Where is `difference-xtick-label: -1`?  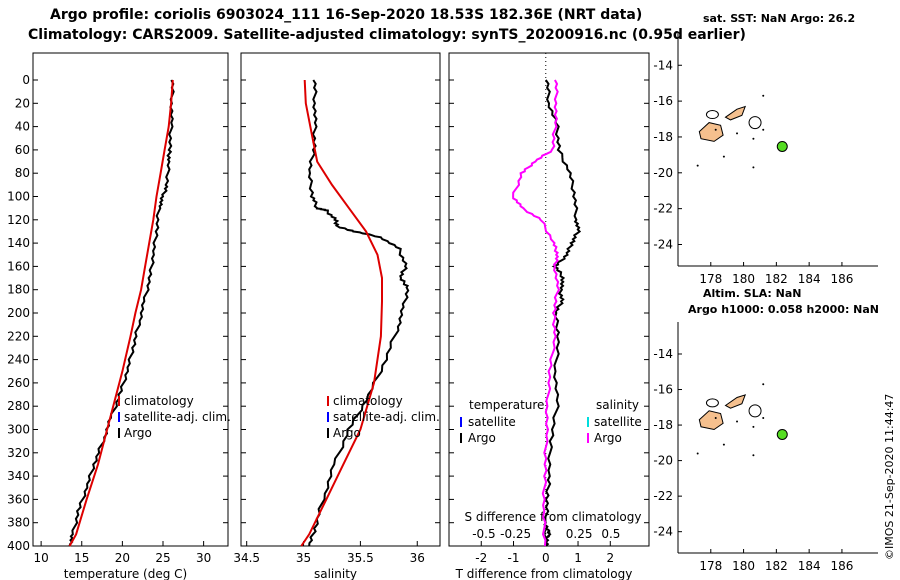
difference-xtick-label: -1 is located at coordinates (514, 558).